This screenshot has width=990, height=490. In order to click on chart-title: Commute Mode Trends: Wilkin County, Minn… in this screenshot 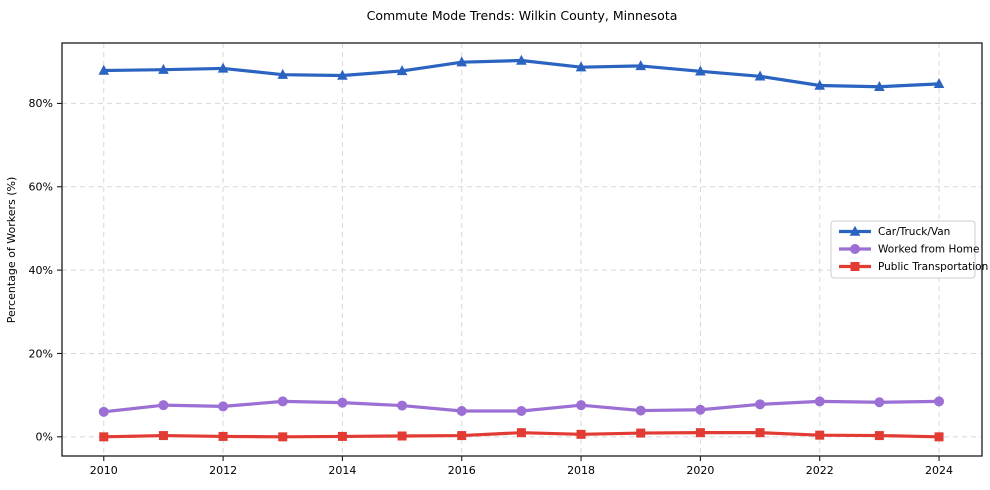, I will do `click(522, 15)`.